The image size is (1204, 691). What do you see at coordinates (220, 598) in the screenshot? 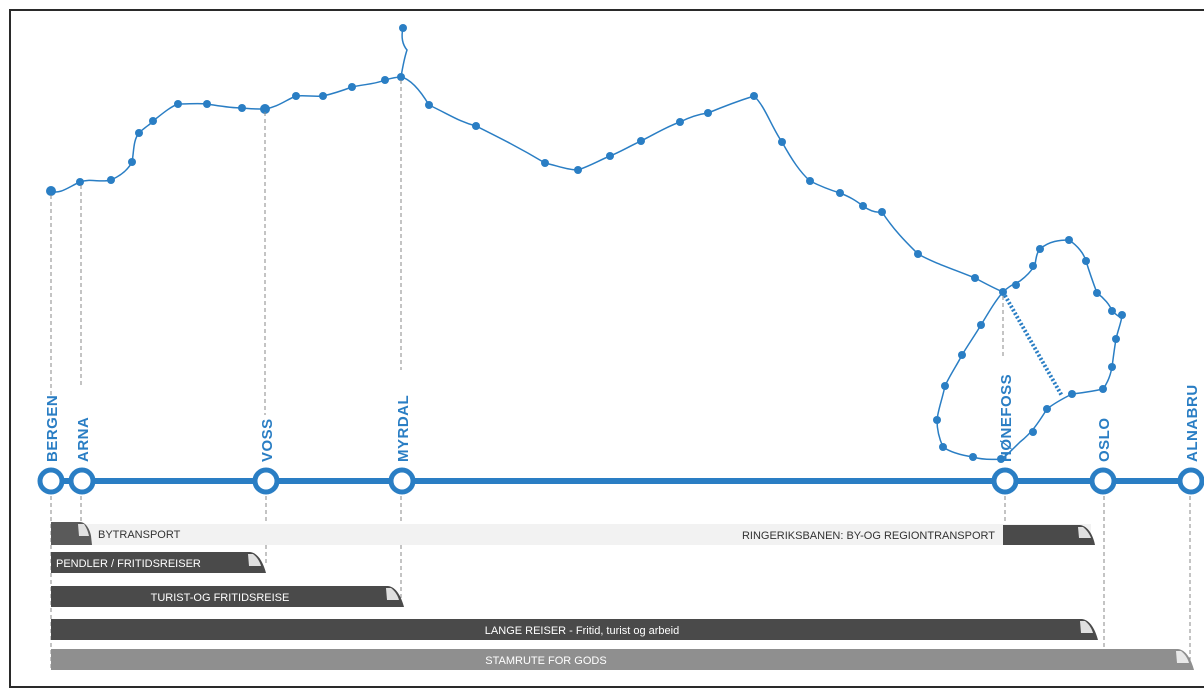
I see `turist-label: TURIST-OG FRITIDSREISE` at bounding box center [220, 598].